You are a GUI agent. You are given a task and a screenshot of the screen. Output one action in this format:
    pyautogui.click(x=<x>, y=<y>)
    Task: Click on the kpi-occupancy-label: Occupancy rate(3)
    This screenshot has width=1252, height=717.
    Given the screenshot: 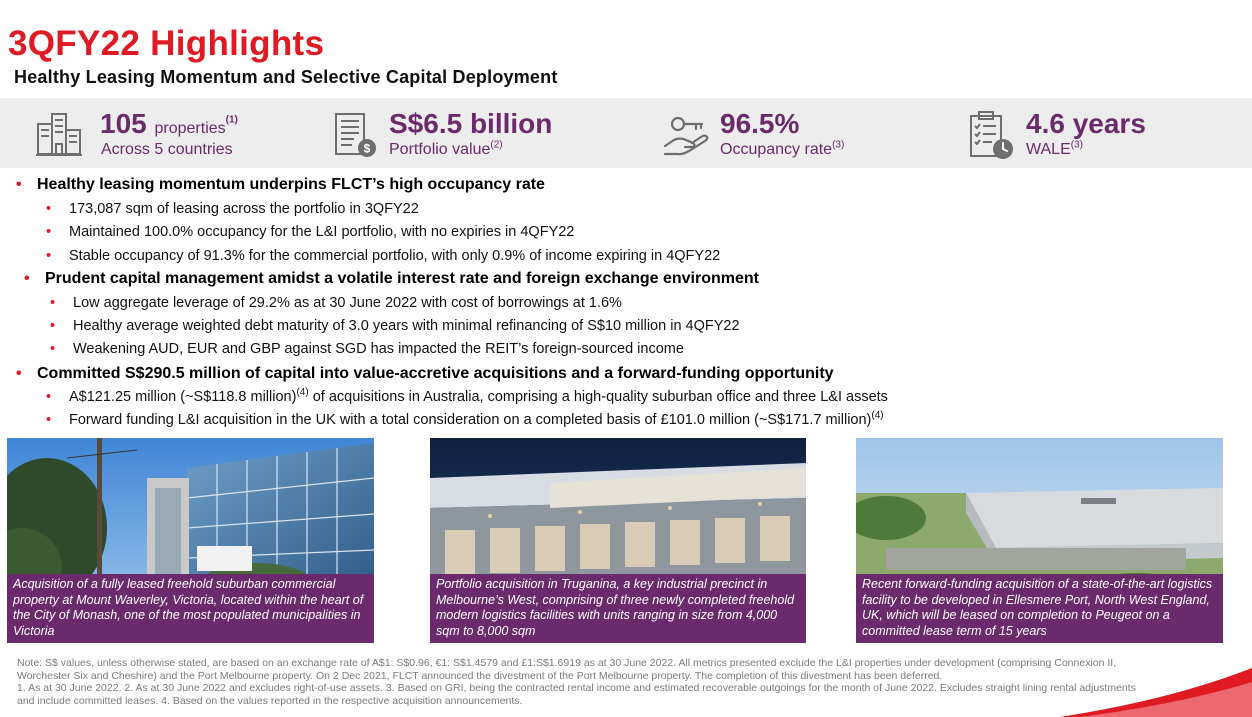 What is the action you would take?
    pyautogui.click(x=782, y=148)
    